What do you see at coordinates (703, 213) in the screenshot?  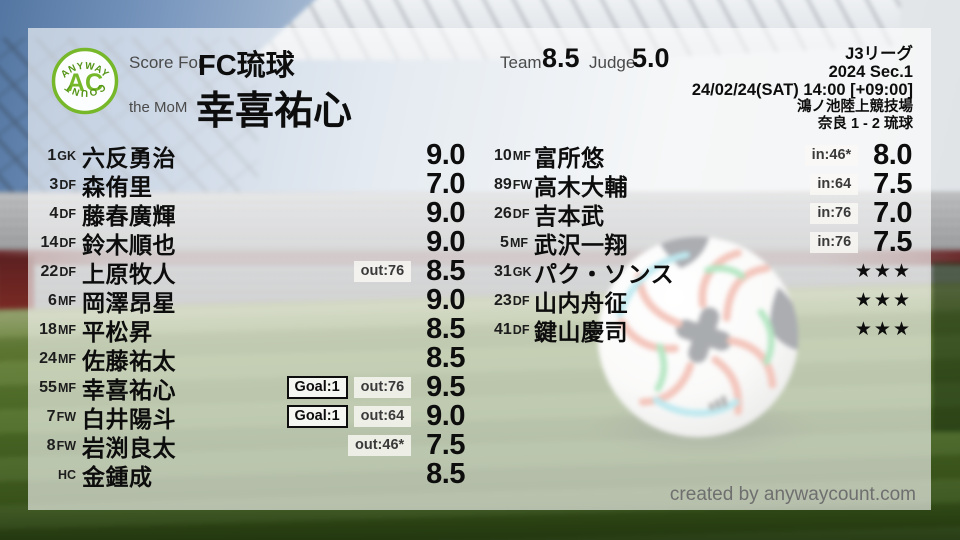 I see `player-row: 26DF 吉本武 in:76 7.0` at bounding box center [703, 213].